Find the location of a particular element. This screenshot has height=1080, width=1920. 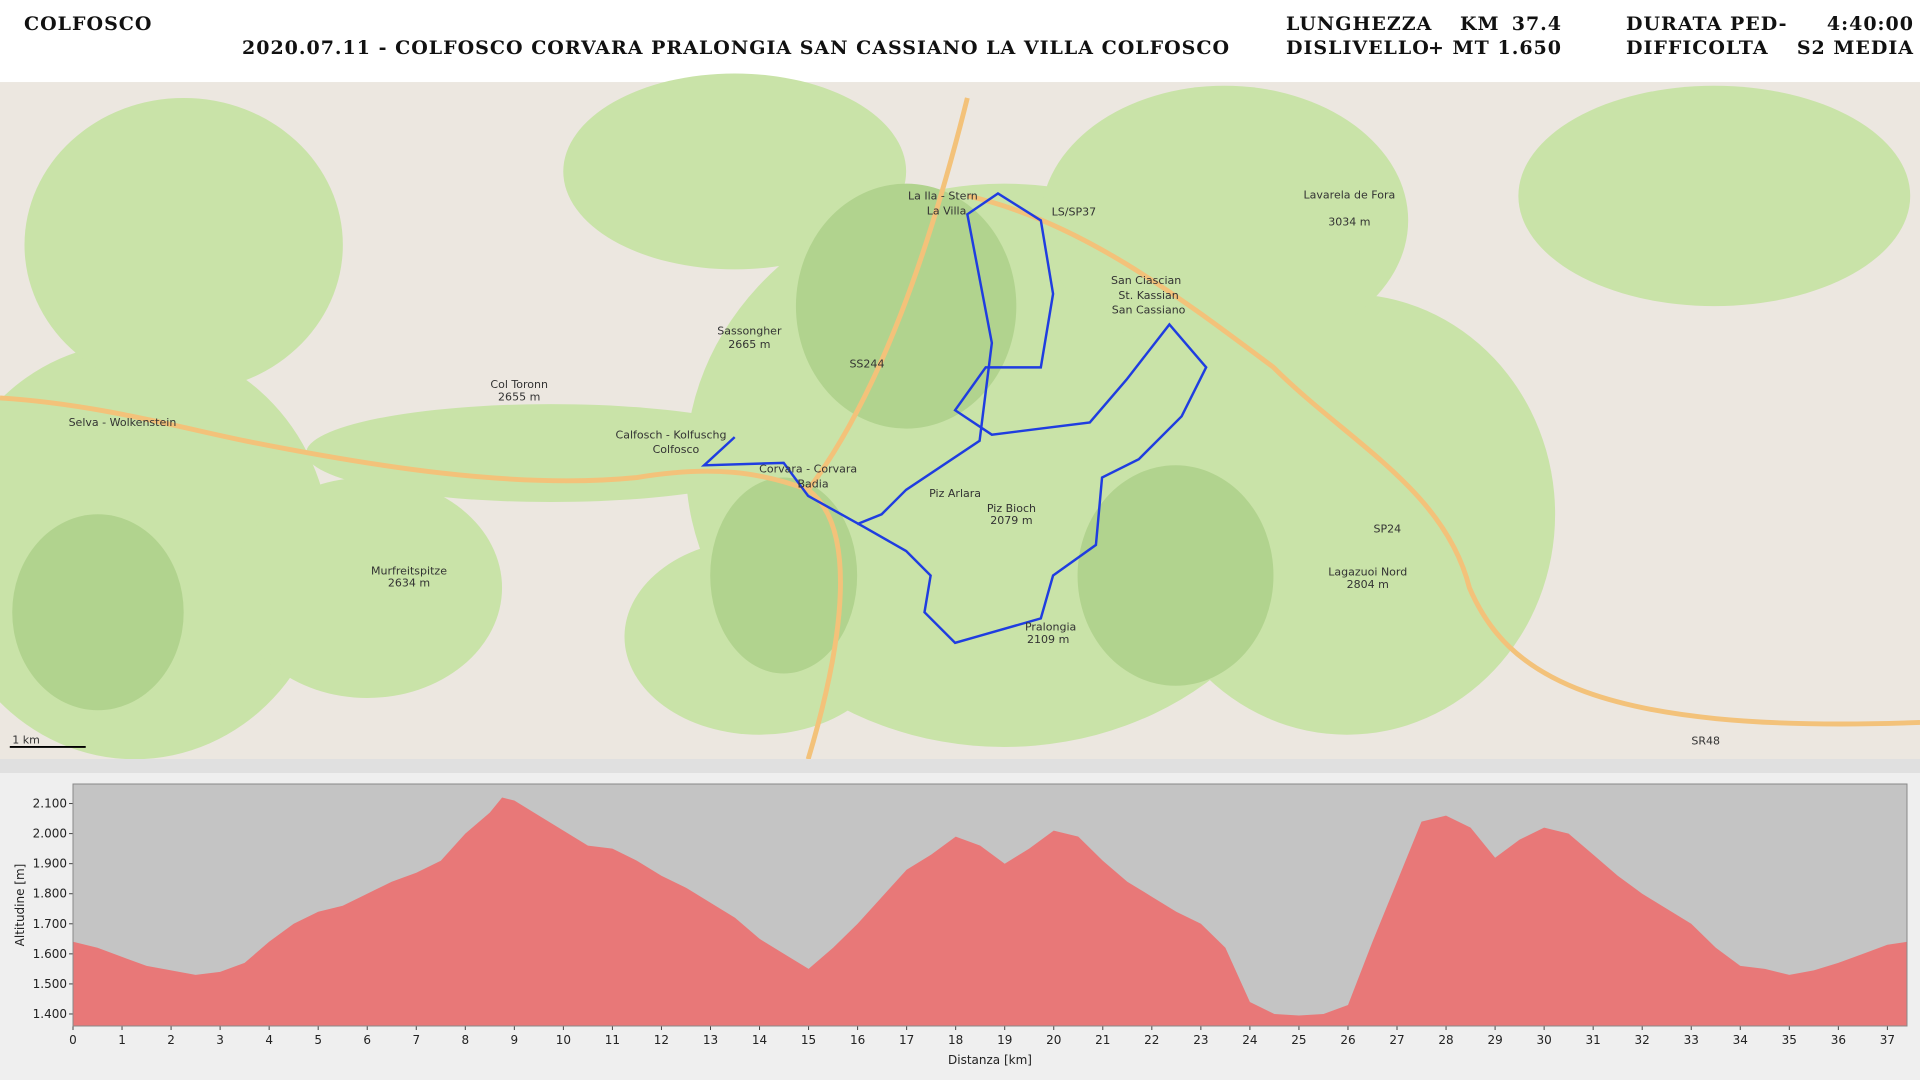

map-label: 2655 m is located at coordinates (519, 396).